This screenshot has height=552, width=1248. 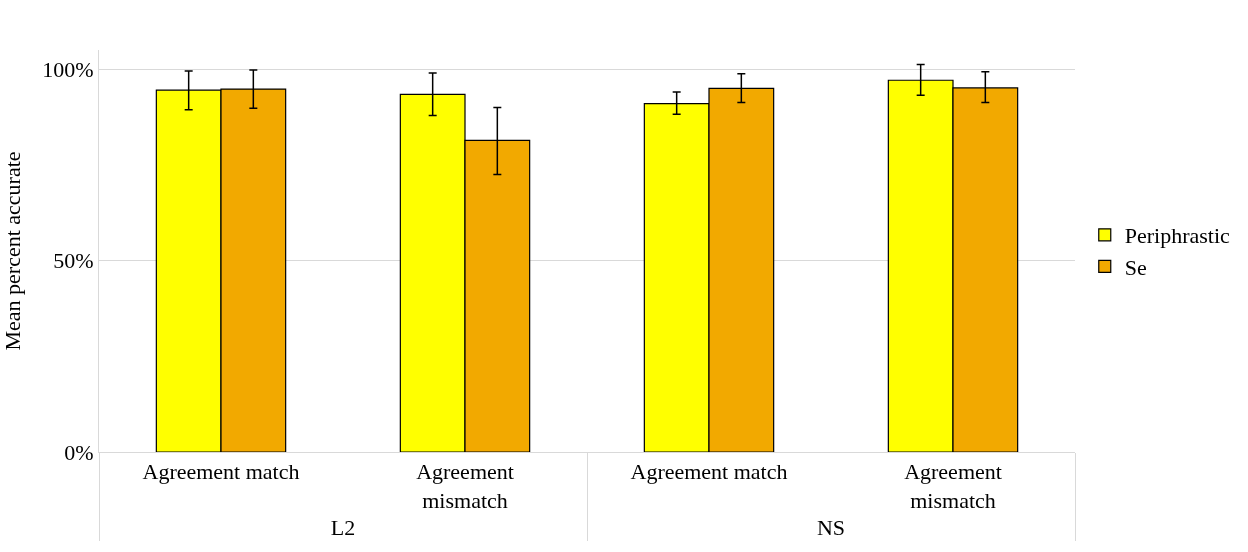 I want to click on text: L2, so click(x=343, y=527).